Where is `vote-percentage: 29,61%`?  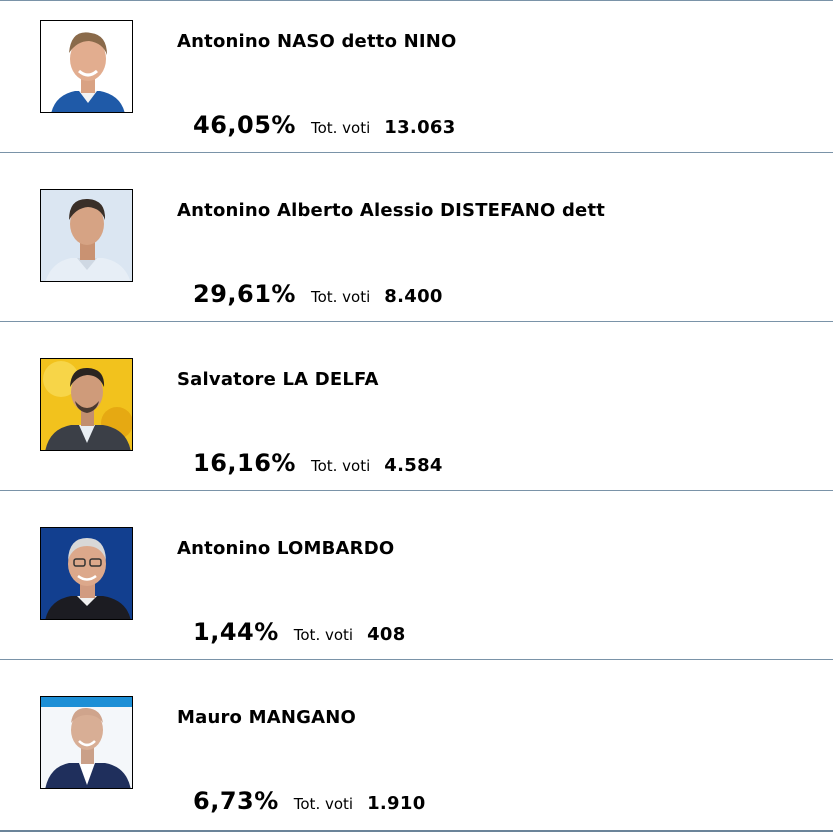
vote-percentage: 29,61% is located at coordinates (244, 294).